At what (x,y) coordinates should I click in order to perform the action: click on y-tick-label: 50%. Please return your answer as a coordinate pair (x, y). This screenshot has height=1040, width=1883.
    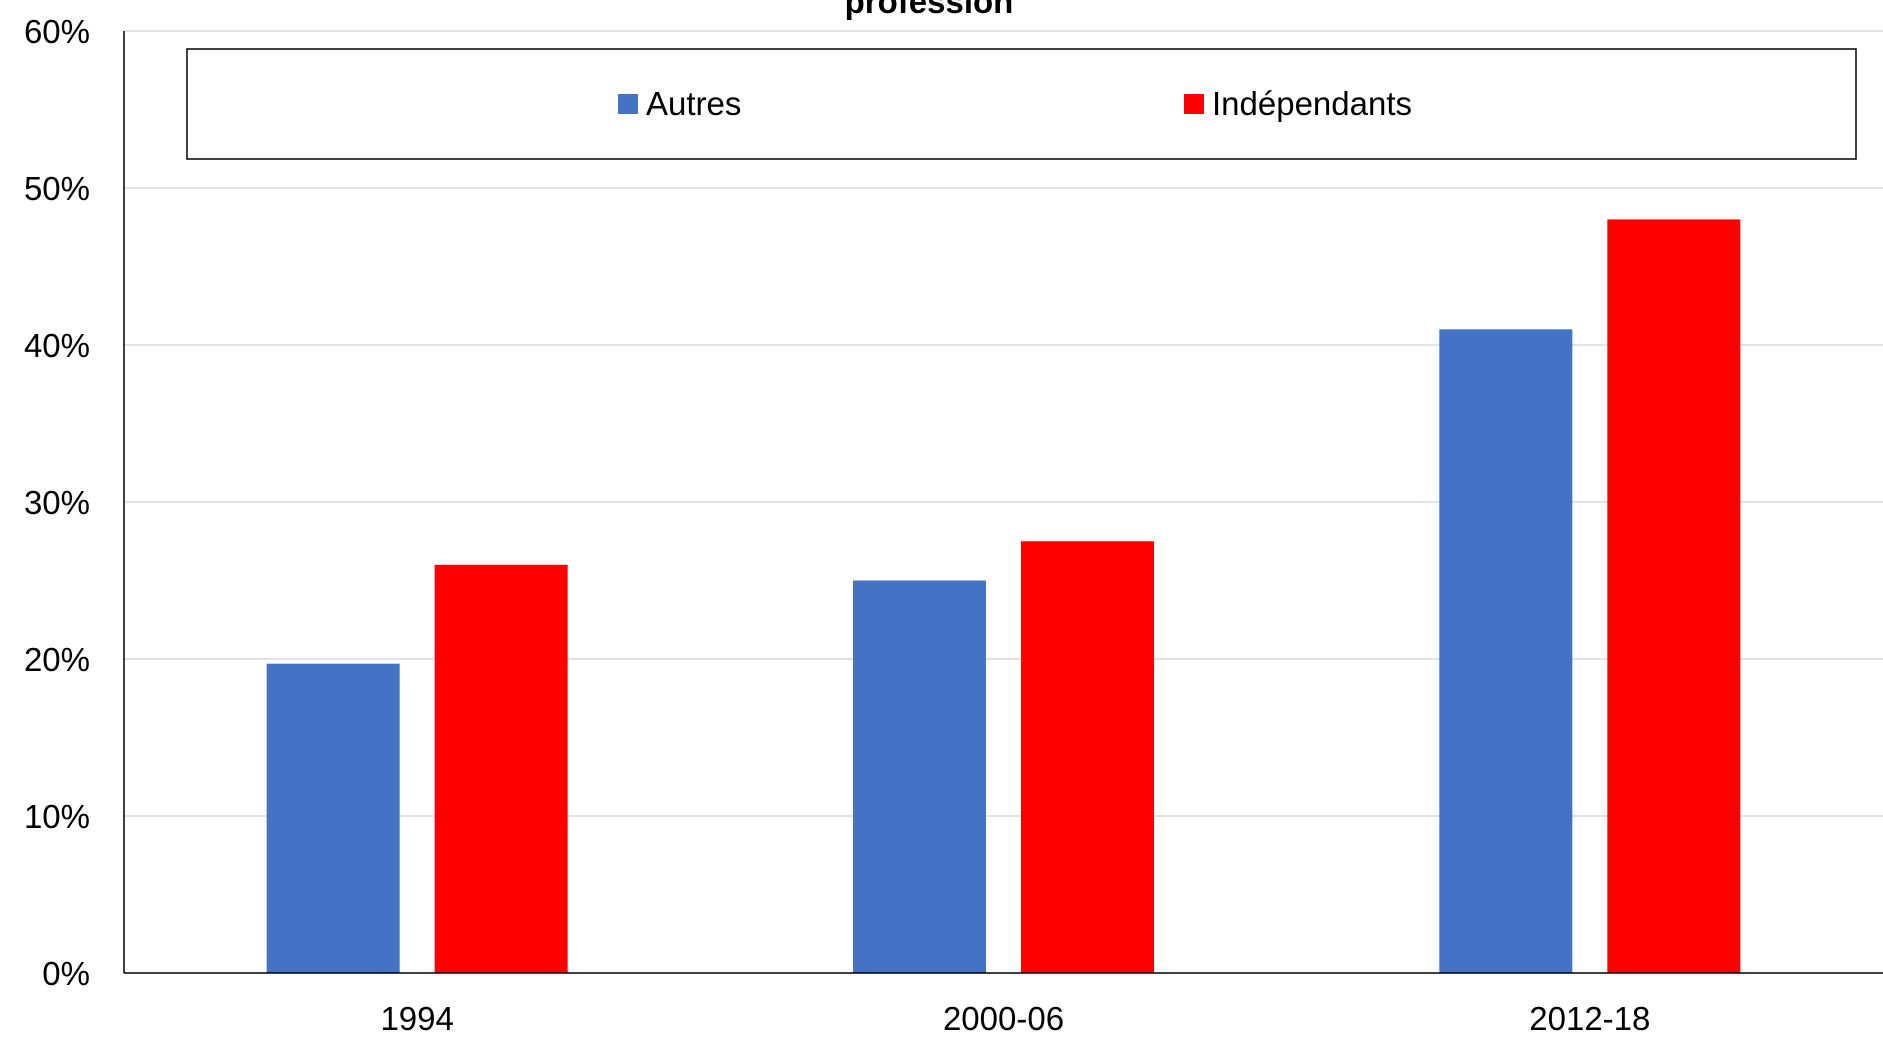
    Looking at the image, I should click on (57, 188).